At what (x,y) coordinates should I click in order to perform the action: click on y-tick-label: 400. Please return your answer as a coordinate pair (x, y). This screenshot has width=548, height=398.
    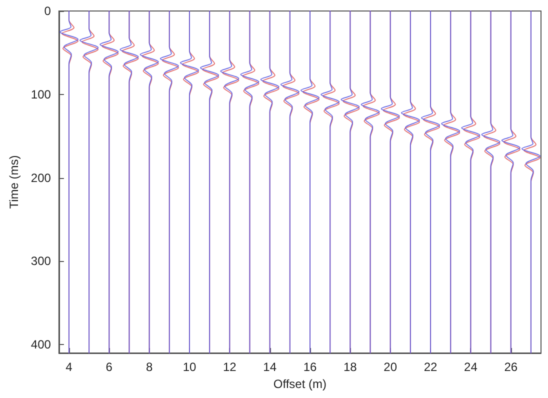
    Looking at the image, I should click on (41, 345).